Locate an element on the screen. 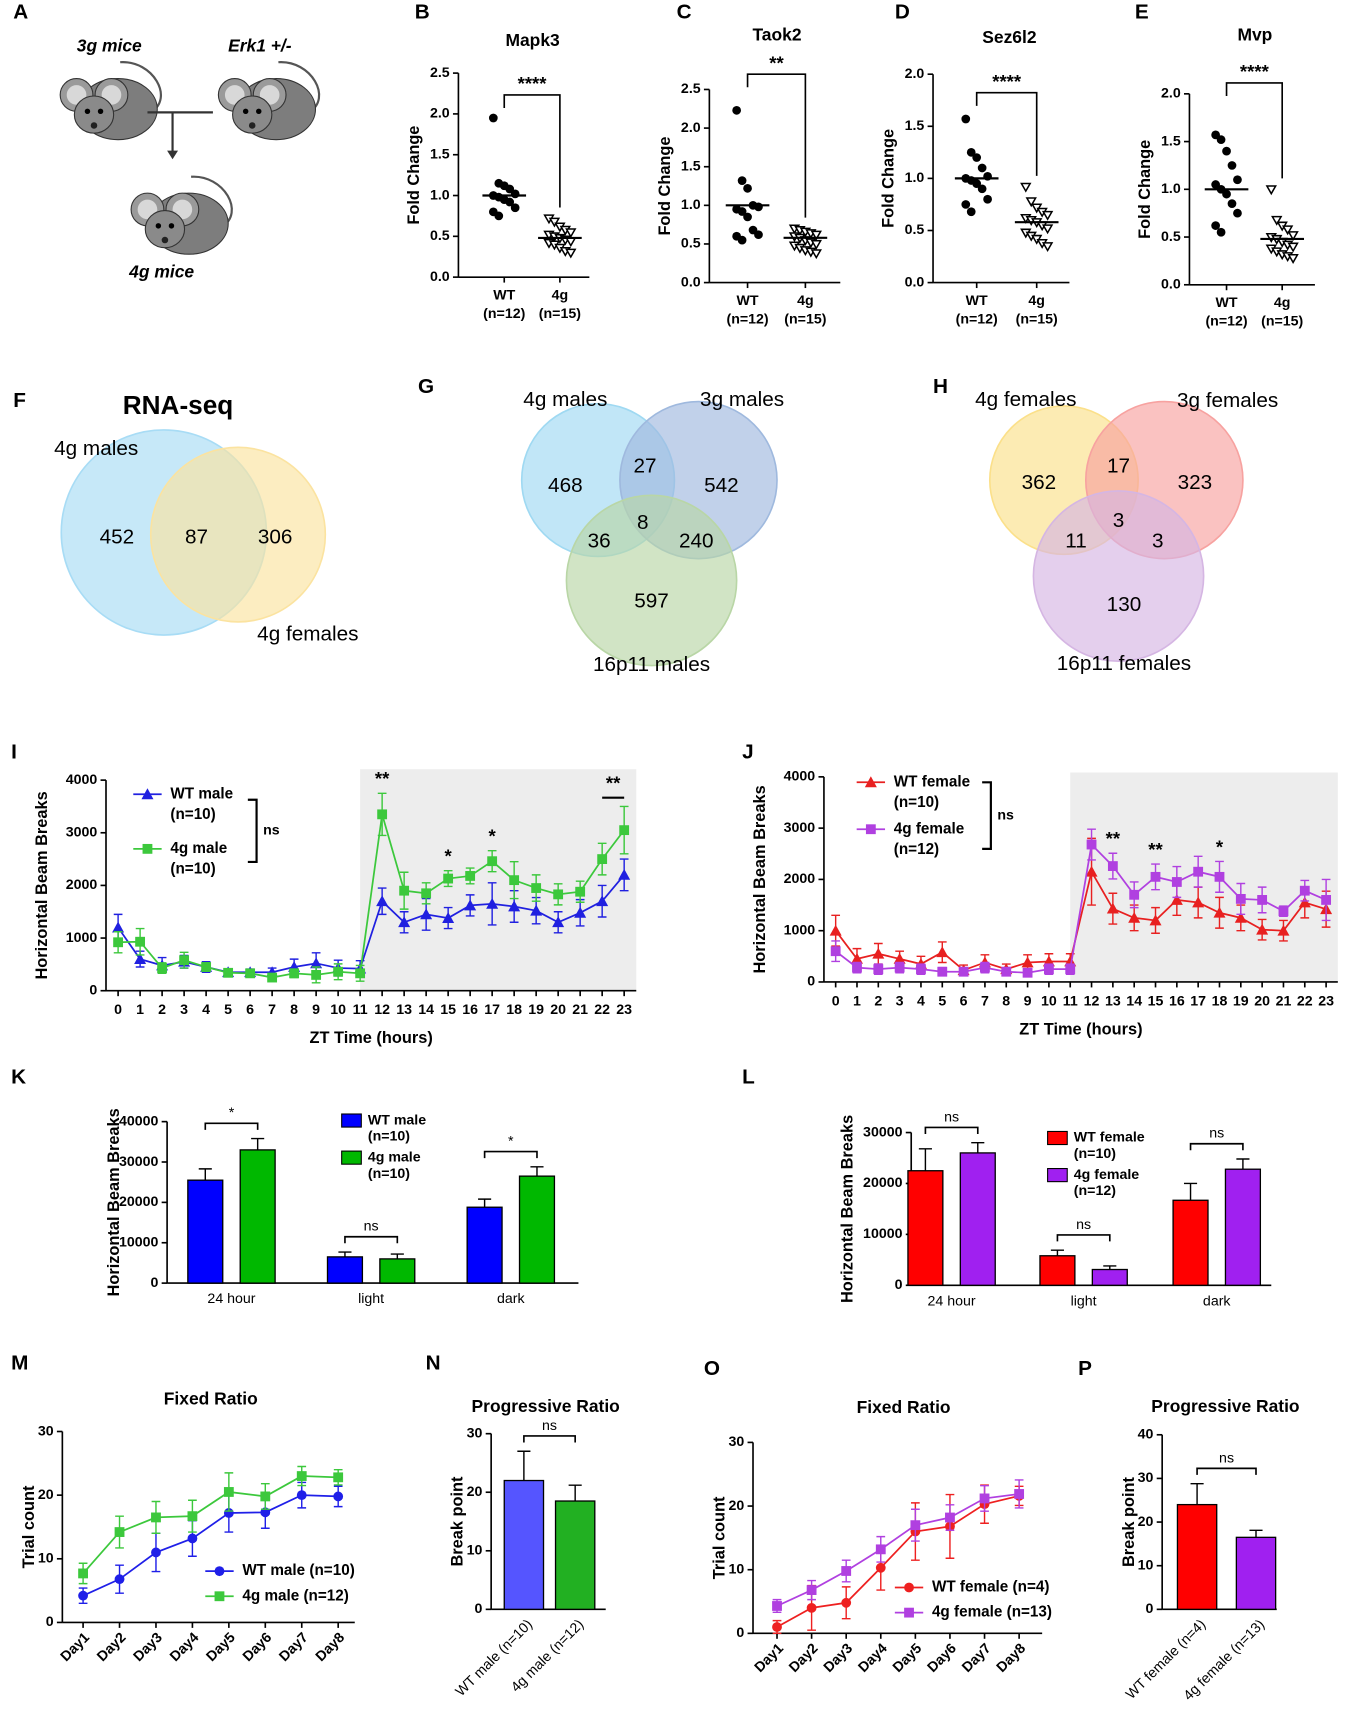 The image size is (1350, 1713). x-tick-label: 15 is located at coordinates (448, 1010).